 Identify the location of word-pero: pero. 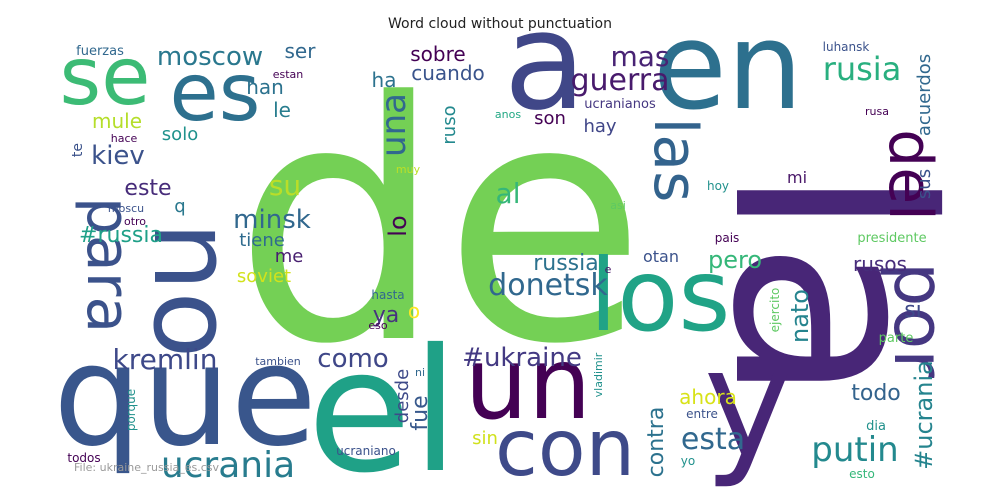
(735, 260).